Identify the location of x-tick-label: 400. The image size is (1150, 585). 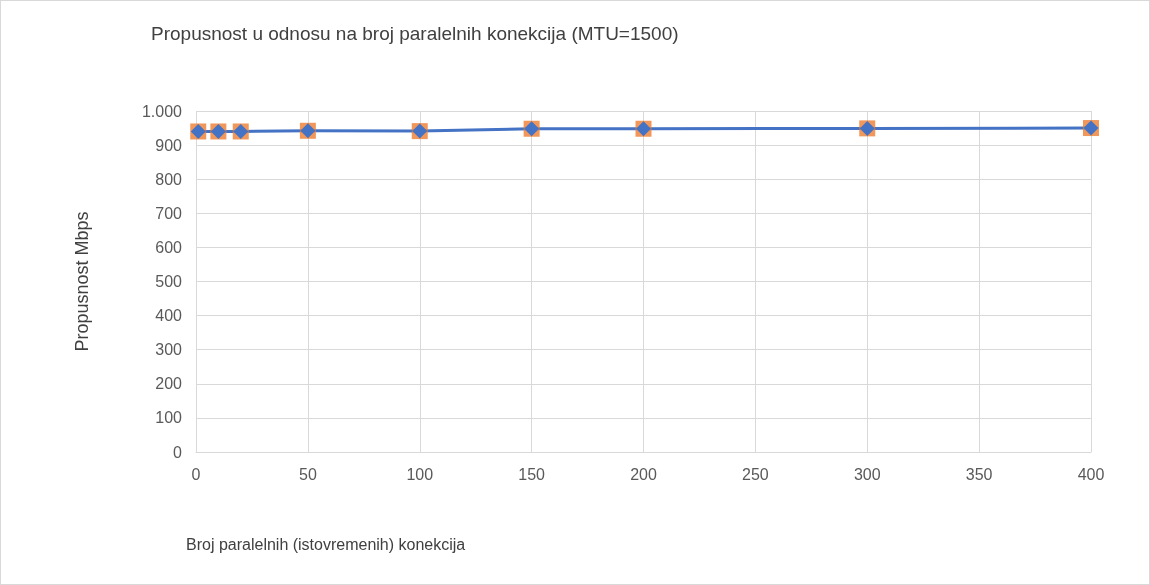
(1091, 474).